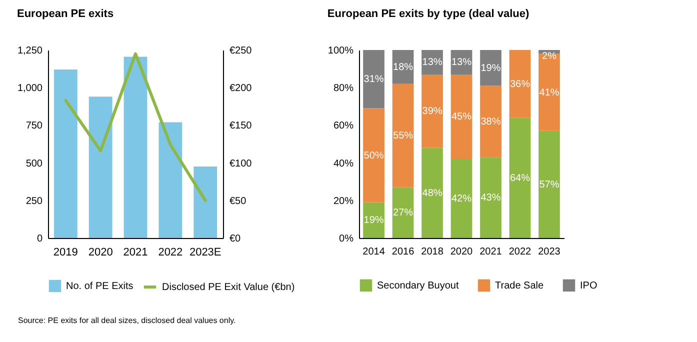  I want to click on data-label: 64%, so click(520, 178).